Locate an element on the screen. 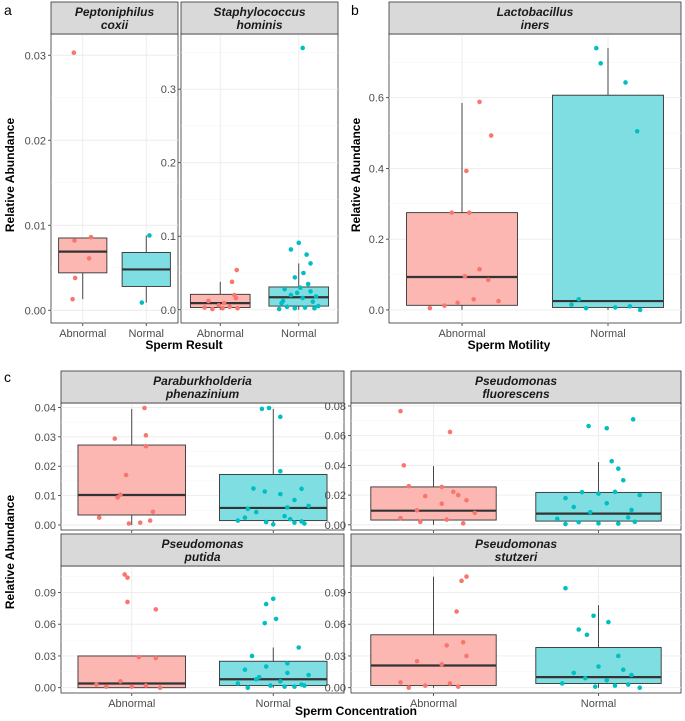 This screenshot has width=685, height=721. facet-strip is located at coordinates (516, 387).